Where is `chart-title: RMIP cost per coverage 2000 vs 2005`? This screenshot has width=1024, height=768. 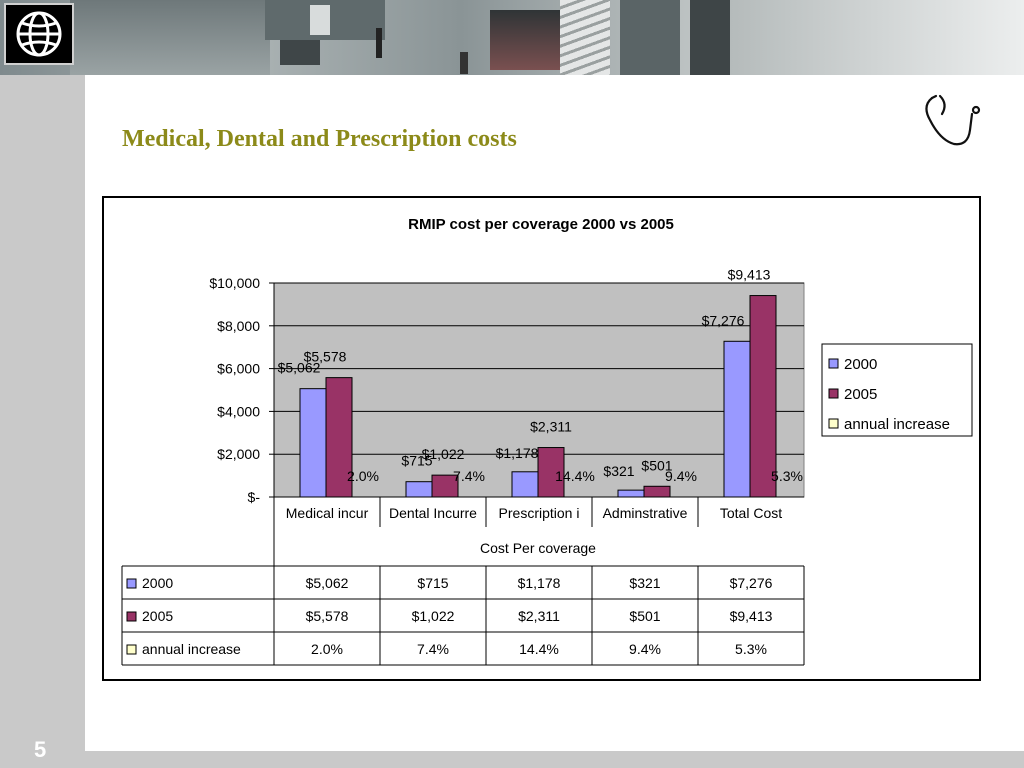
chart-title: RMIP cost per coverage 2000 vs 2005 is located at coordinates (541, 224).